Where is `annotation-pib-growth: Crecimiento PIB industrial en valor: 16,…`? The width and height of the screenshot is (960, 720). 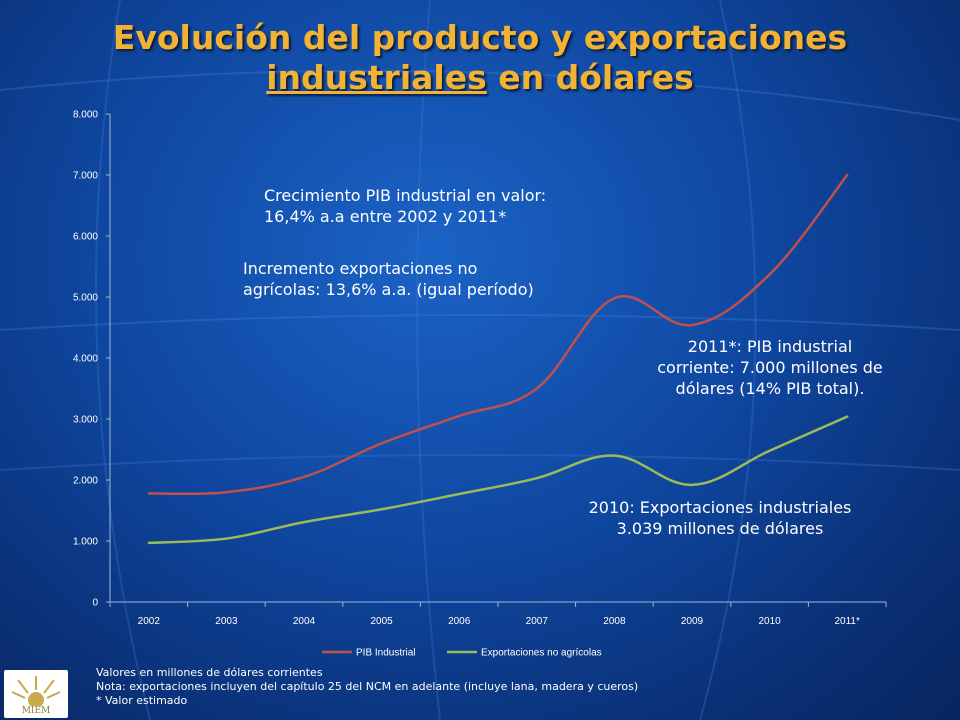 annotation-pib-growth: Crecimiento PIB industrial en valor: 16,… is located at coordinates (405, 206).